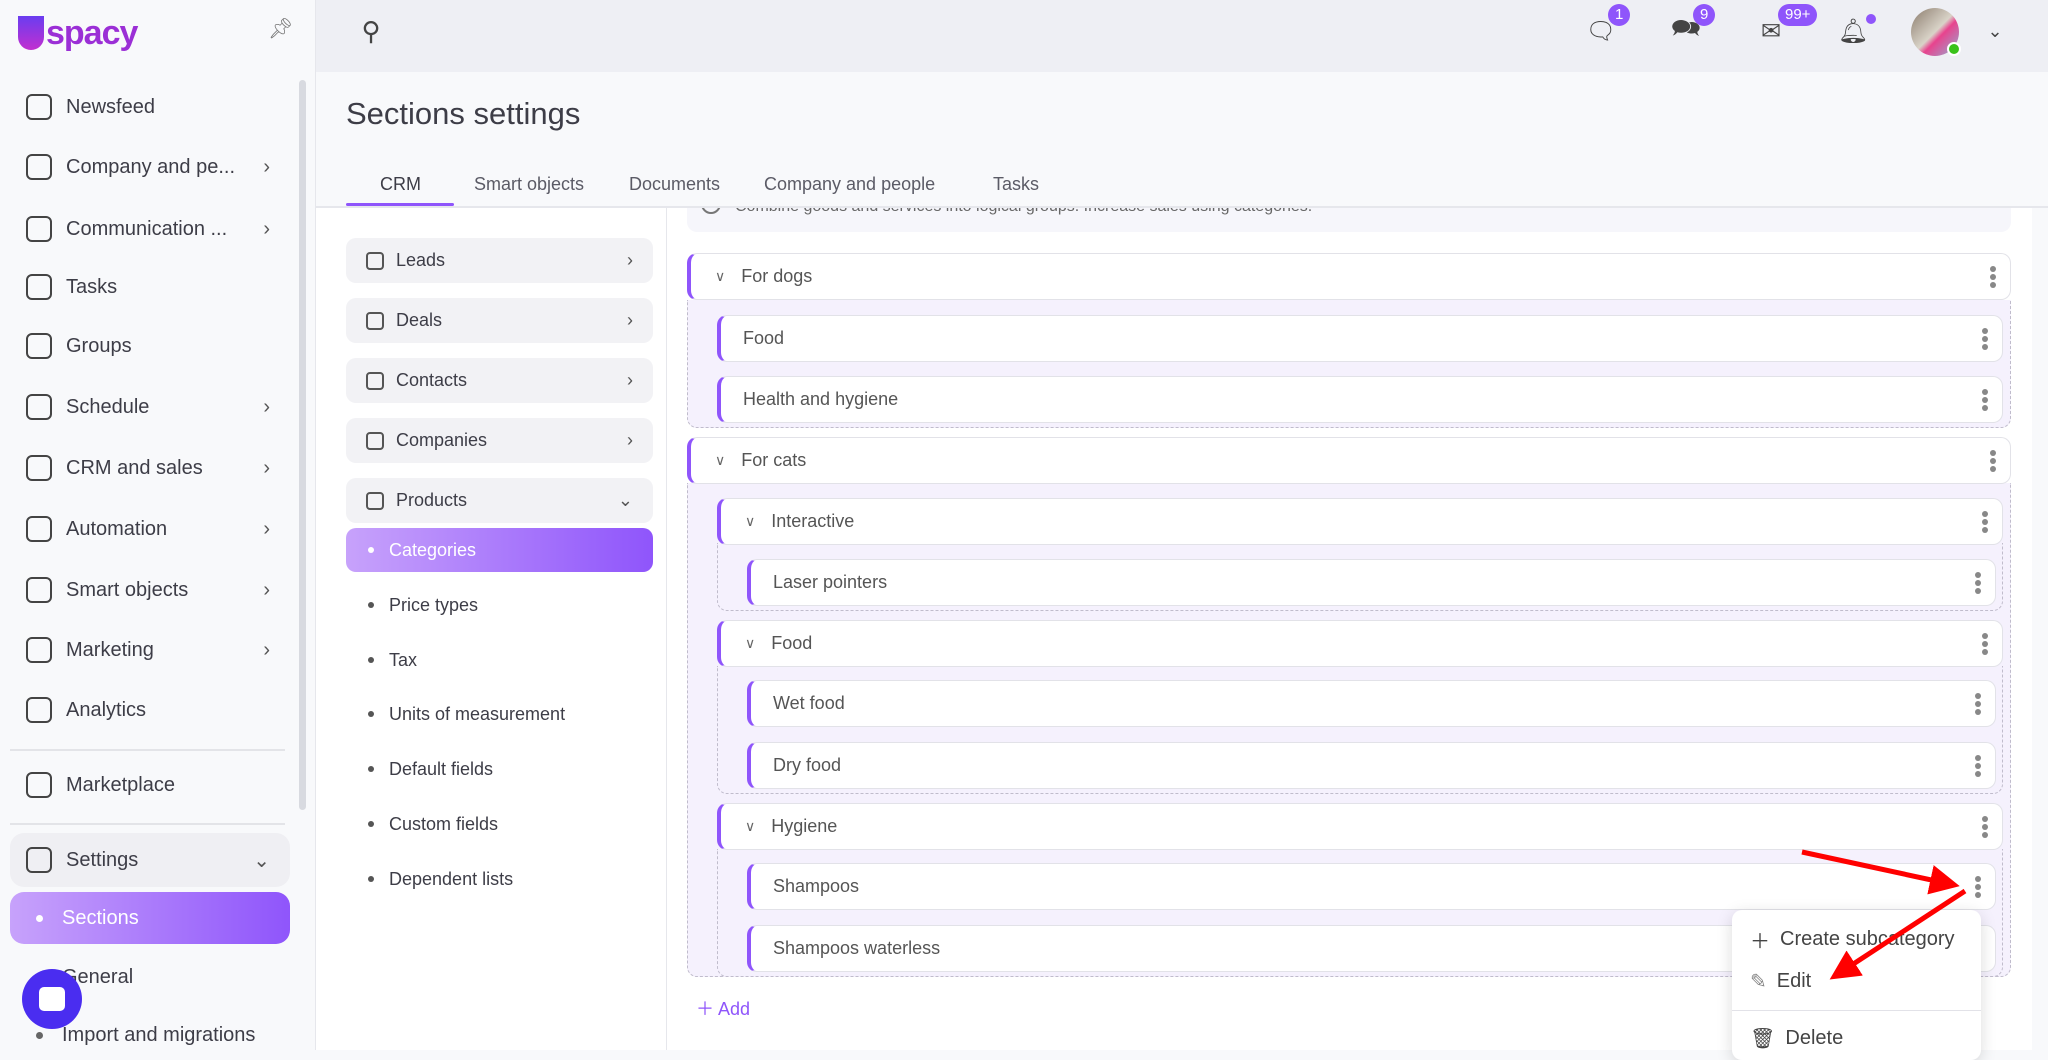 The width and height of the screenshot is (2048, 1060). Describe the element at coordinates (39, 710) in the screenshot. I see `chart-icon` at that location.